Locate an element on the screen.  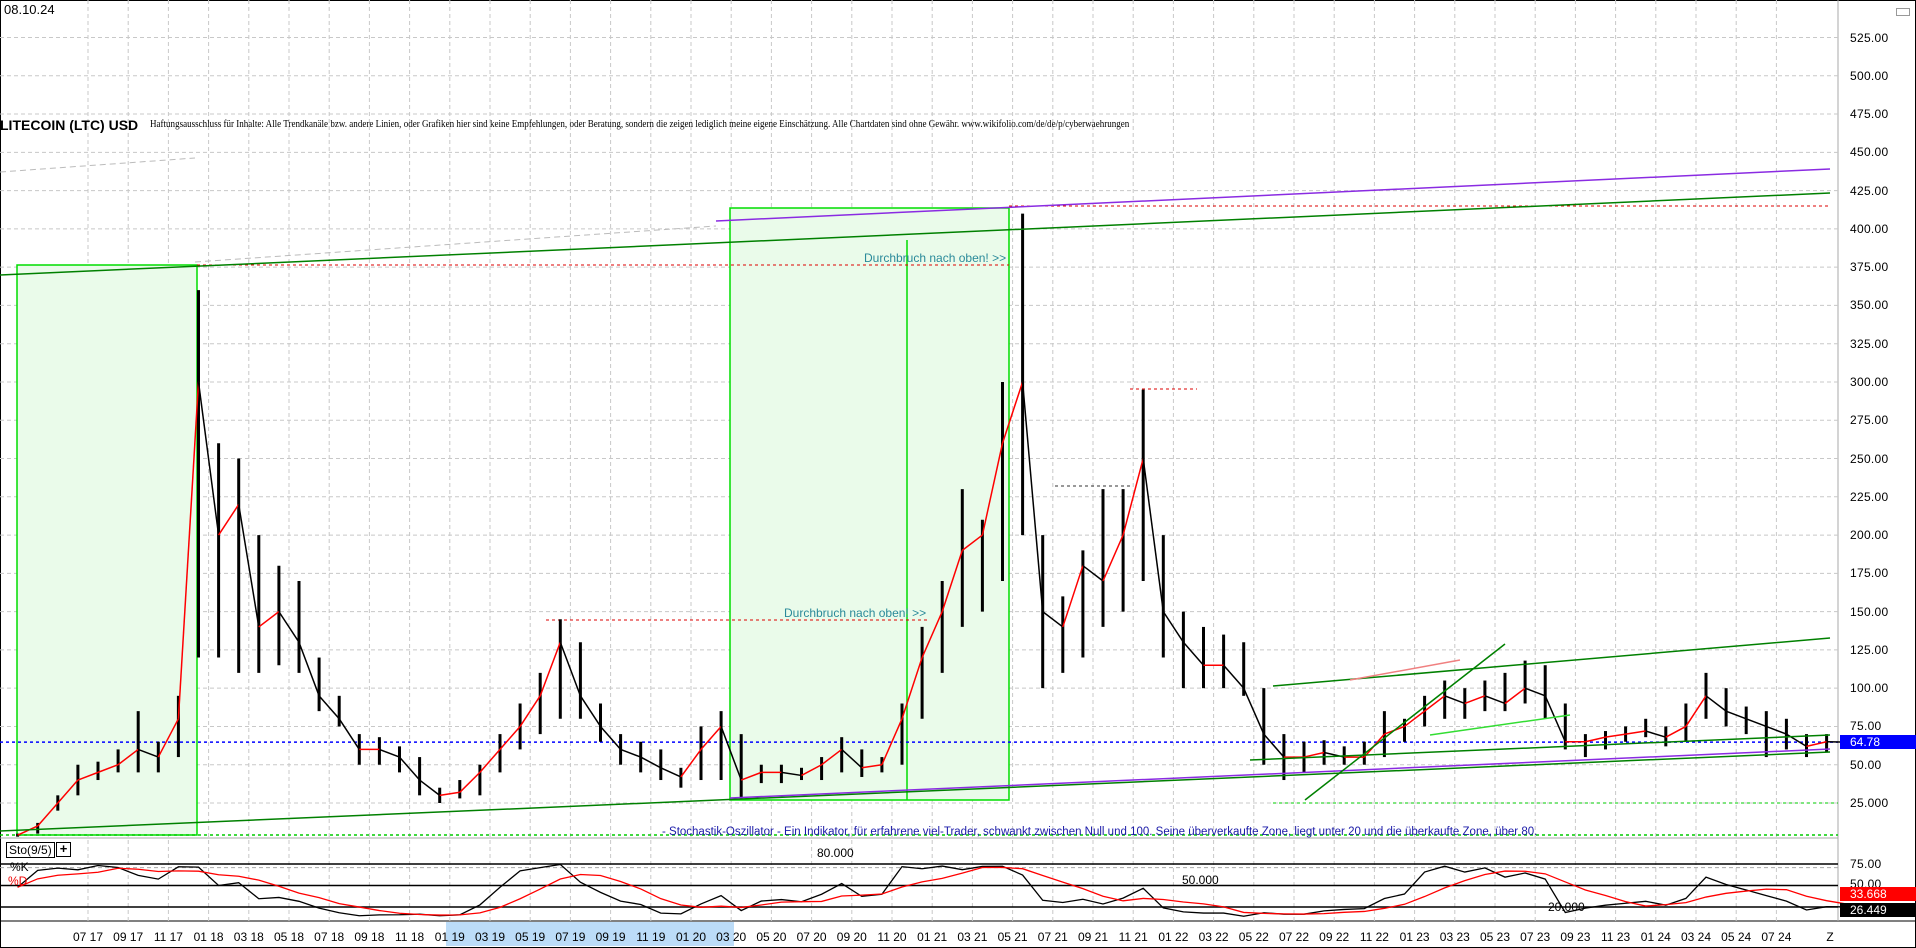
time-axis-tick: 09 22 is located at coordinates (1334, 937).